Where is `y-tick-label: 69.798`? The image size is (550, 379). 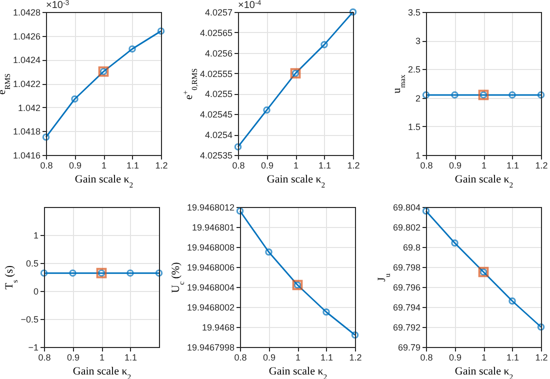 y-tick-label: 69.798 is located at coordinates (406, 267).